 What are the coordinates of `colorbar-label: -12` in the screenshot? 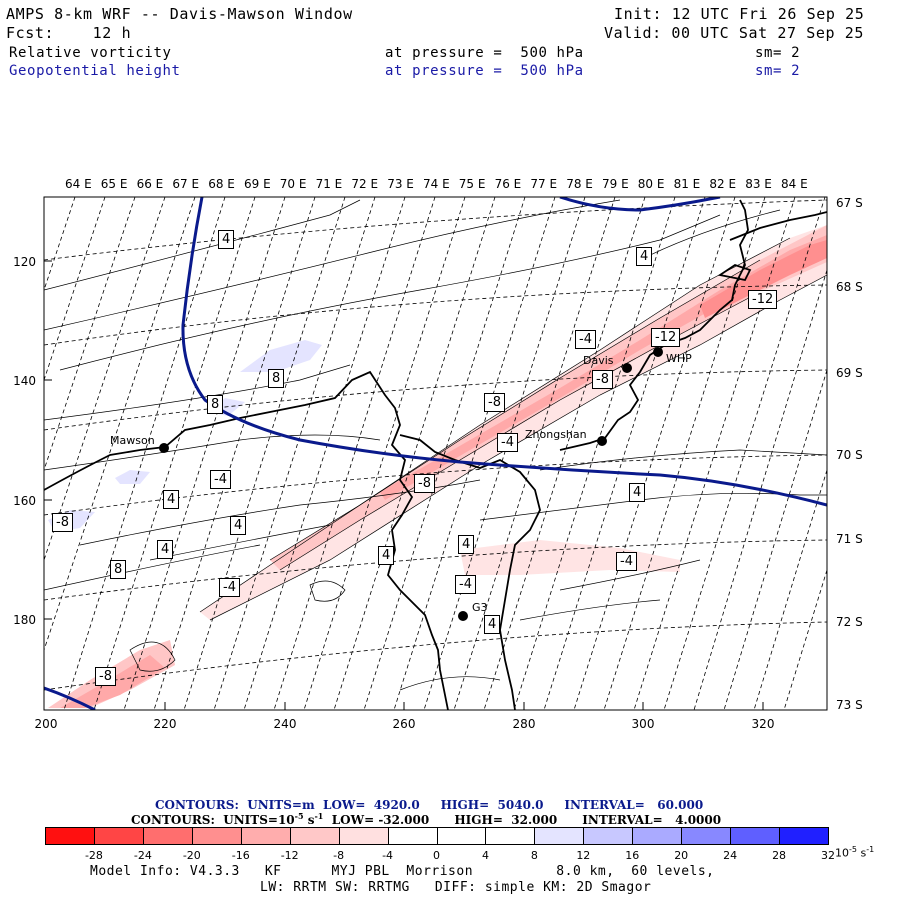 It's located at (289, 855).